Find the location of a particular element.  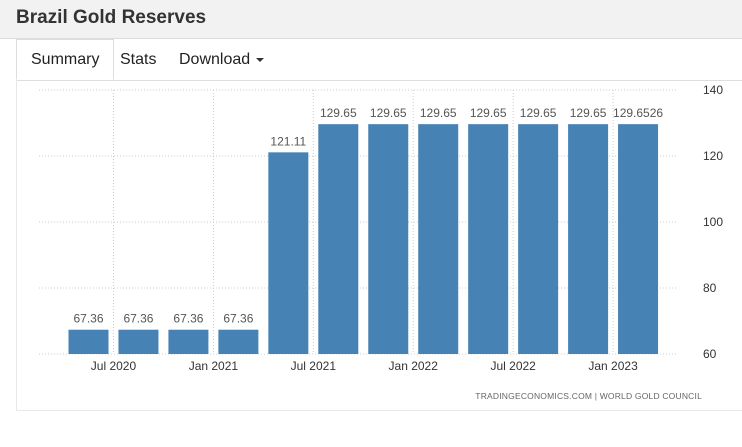

tab-stats-label: Stats is located at coordinates (138, 59).